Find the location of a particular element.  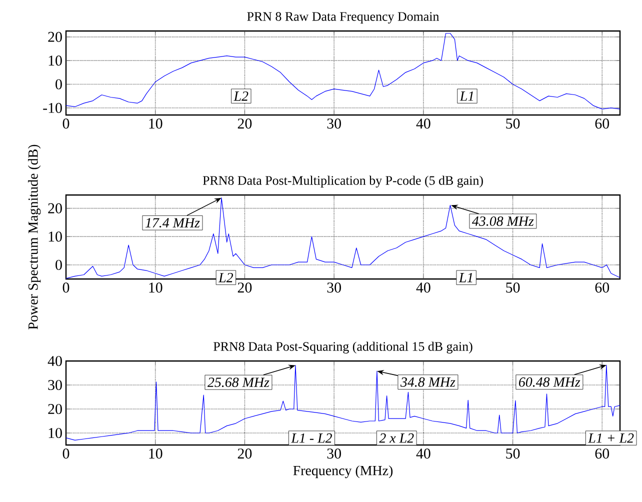

annotation: 34.8 MHz is located at coordinates (428, 382).